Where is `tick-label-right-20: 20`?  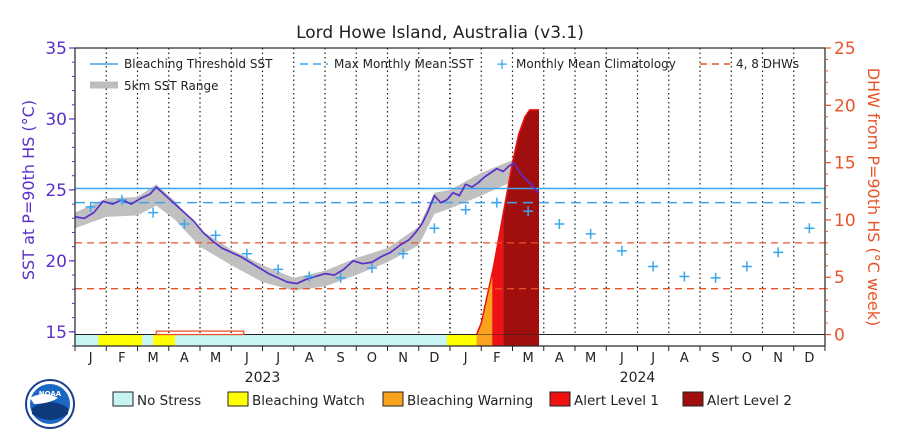 tick-label-right-20: 20 is located at coordinates (845, 106).